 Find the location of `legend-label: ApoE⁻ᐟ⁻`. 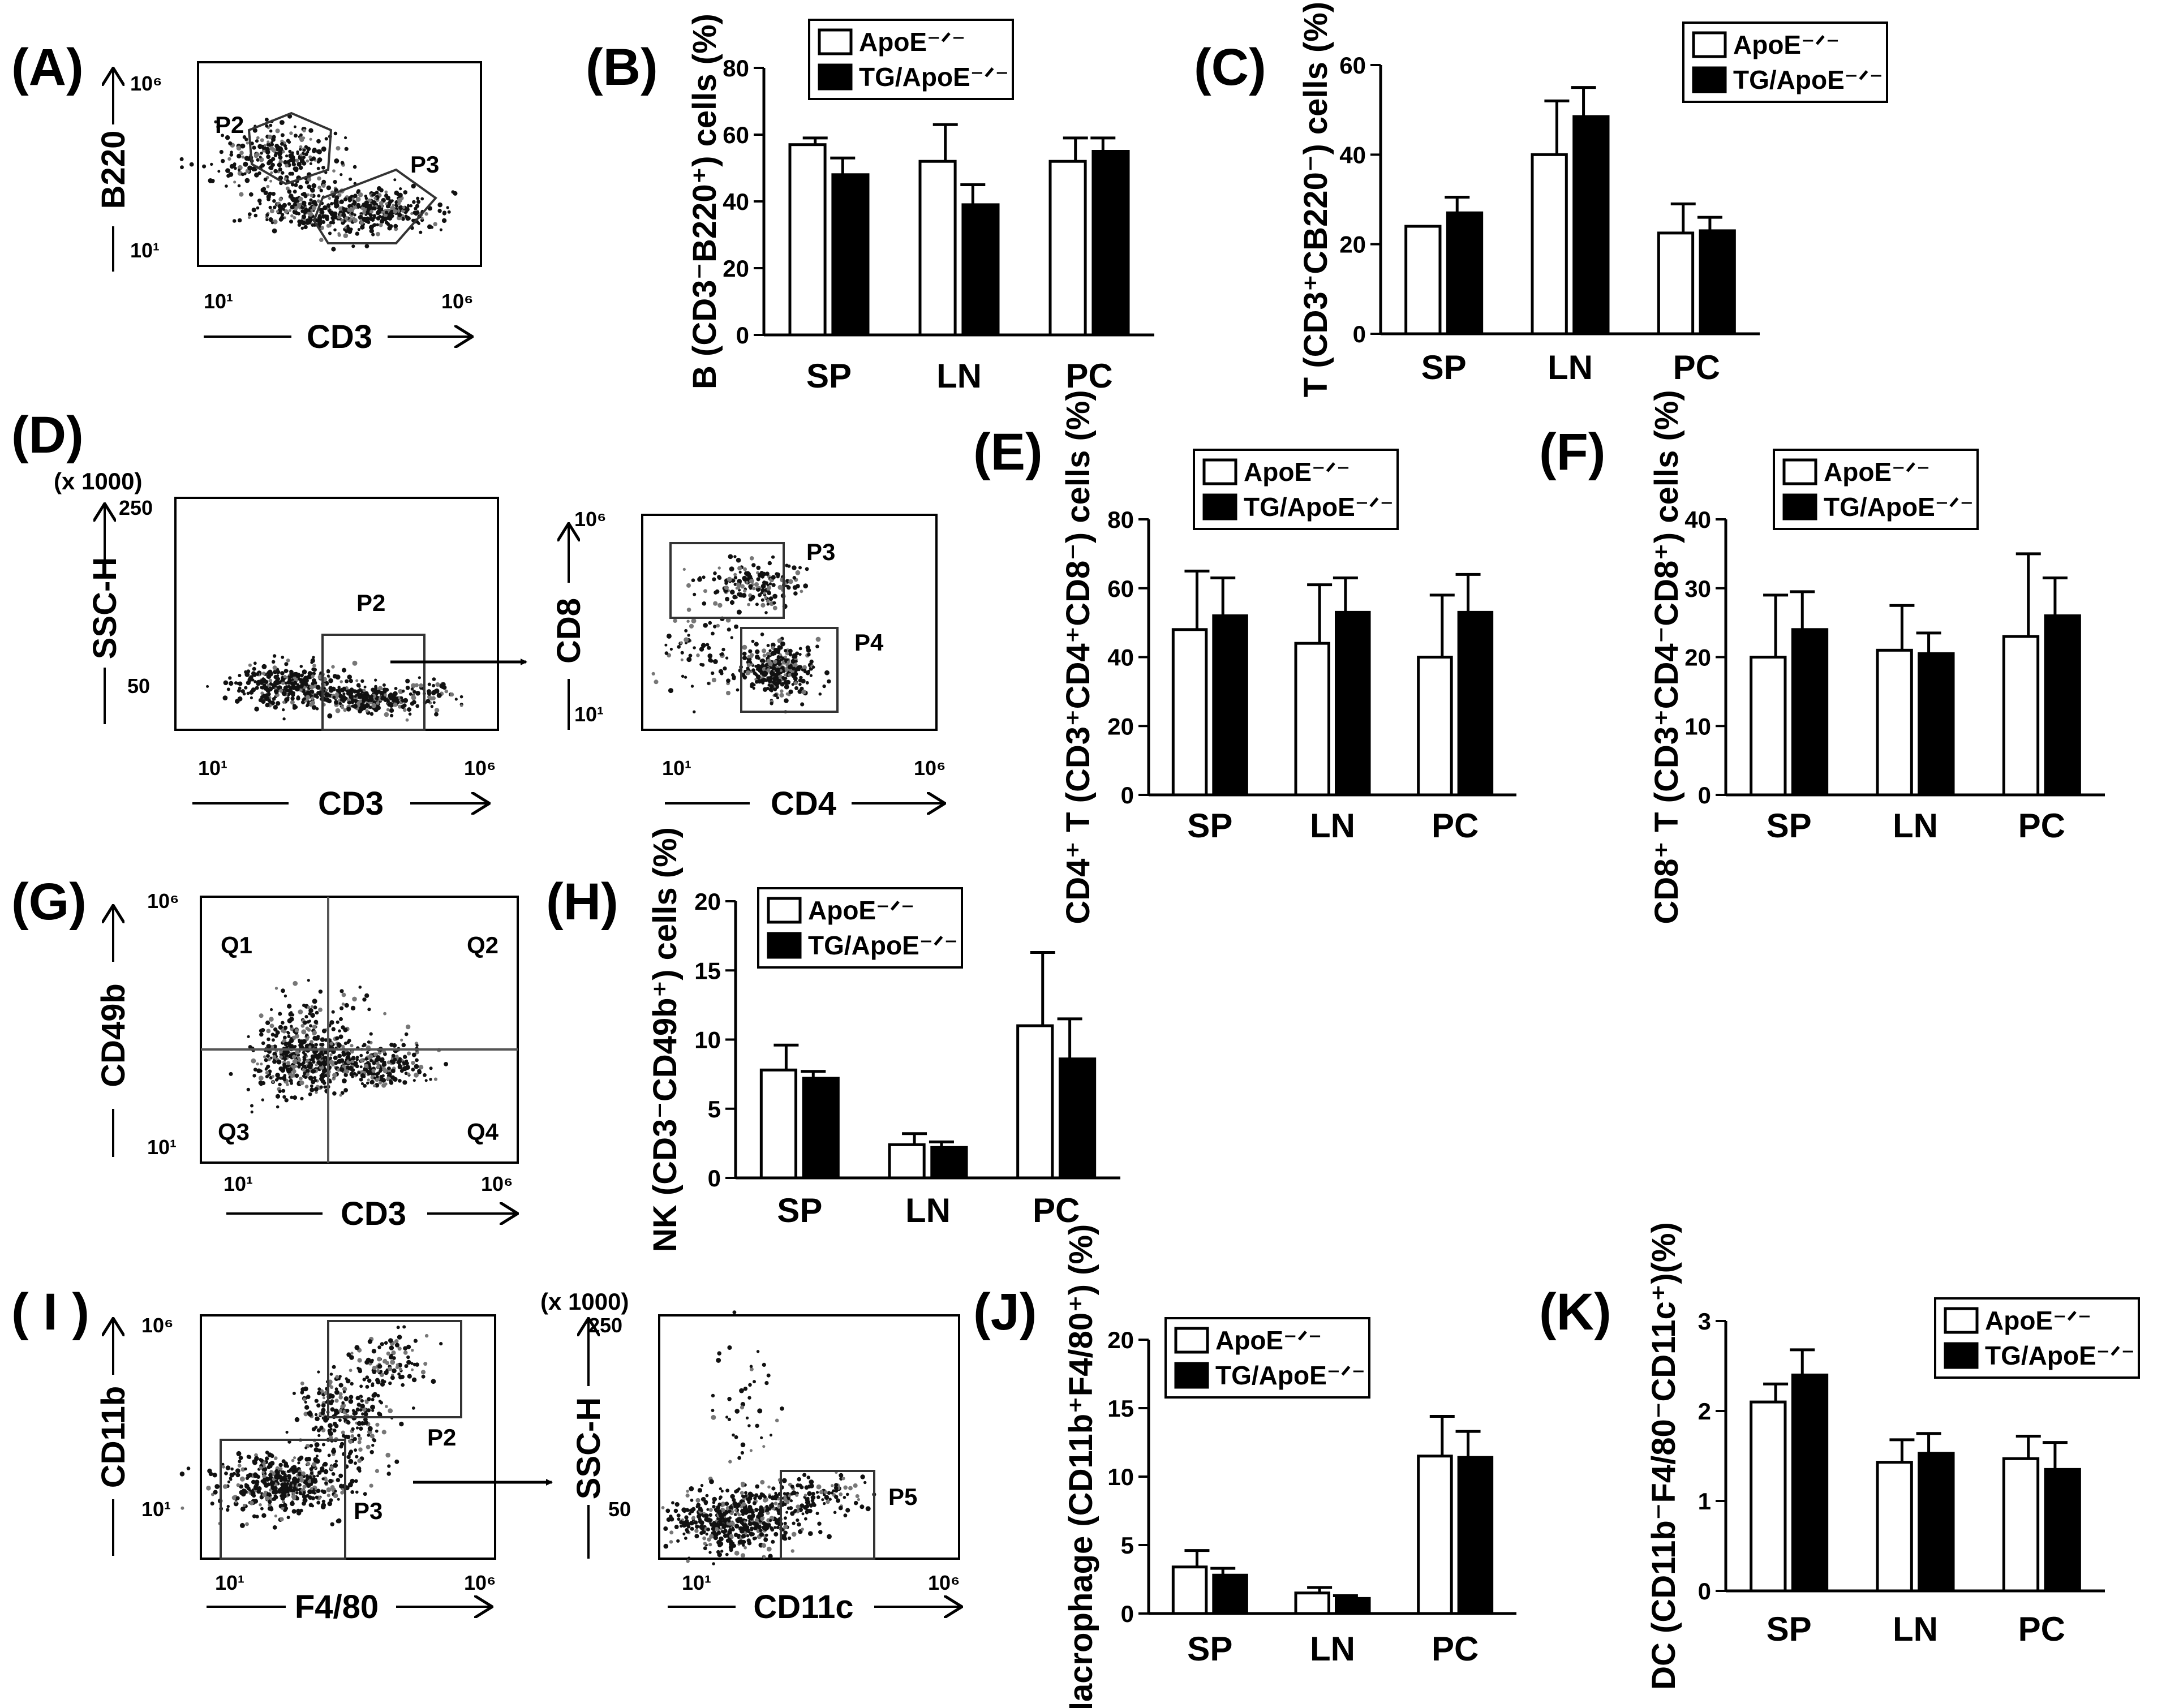

legend-label: ApoE⁻ᐟ⁻ is located at coordinates (1269, 1340).